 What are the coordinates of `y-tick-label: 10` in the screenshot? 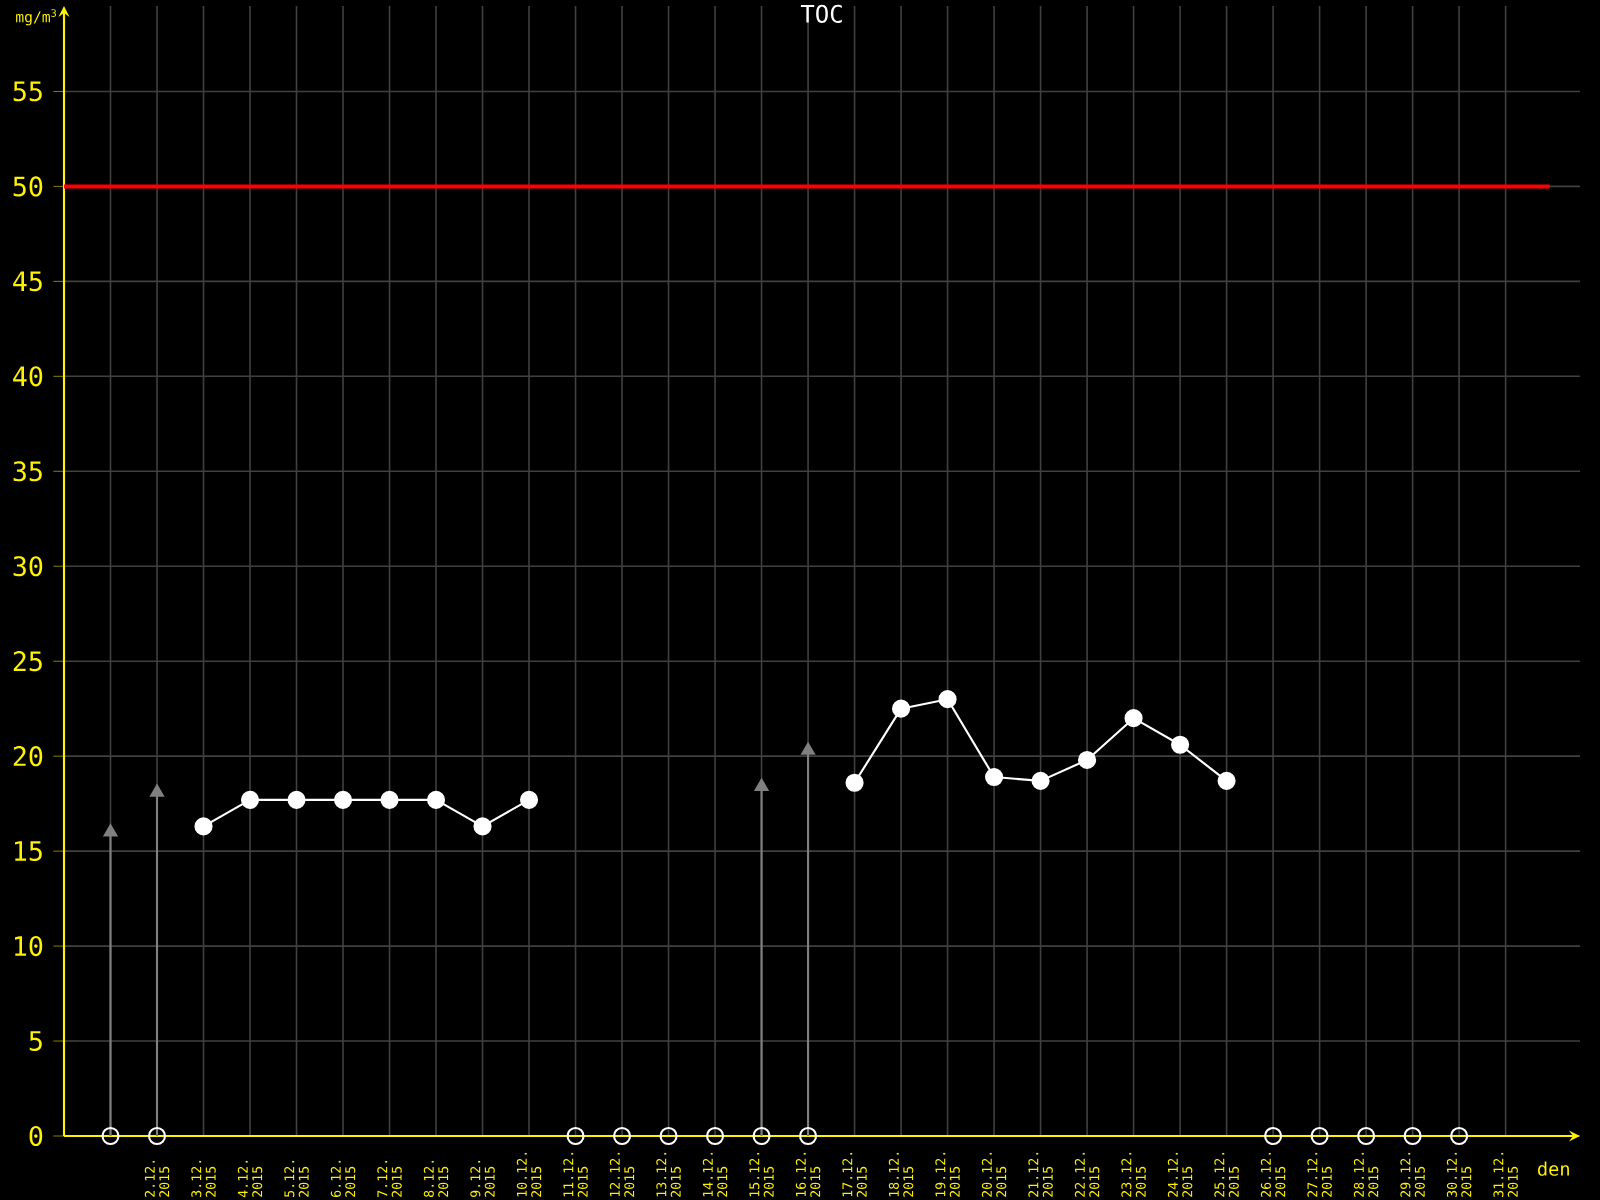 It's located at (29, 946).